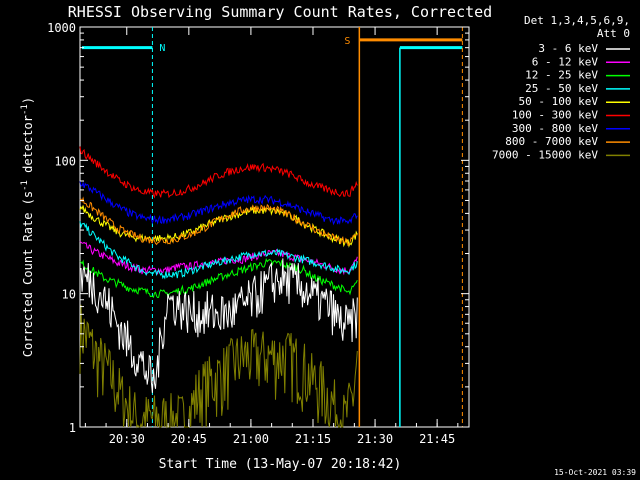  What do you see at coordinates (28, 274) in the screenshot?
I see `y-axis-label-main: Corrected Count Rate (s` at bounding box center [28, 274].